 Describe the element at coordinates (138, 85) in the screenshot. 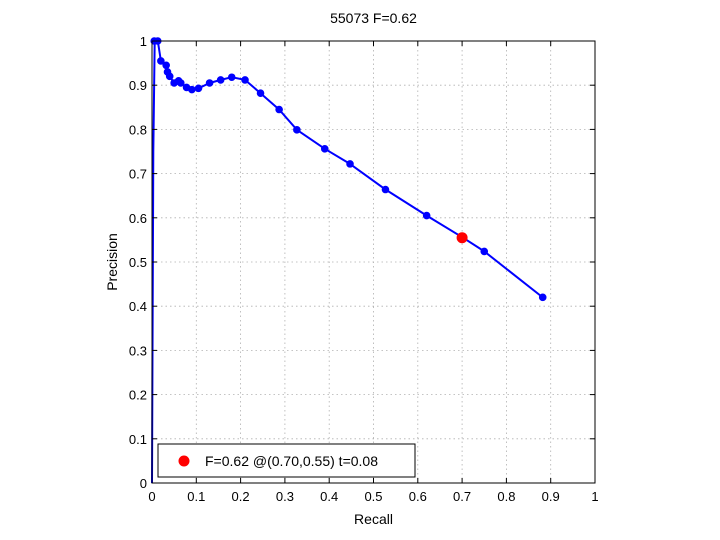

I see `y-tick-label: 0.9` at that location.